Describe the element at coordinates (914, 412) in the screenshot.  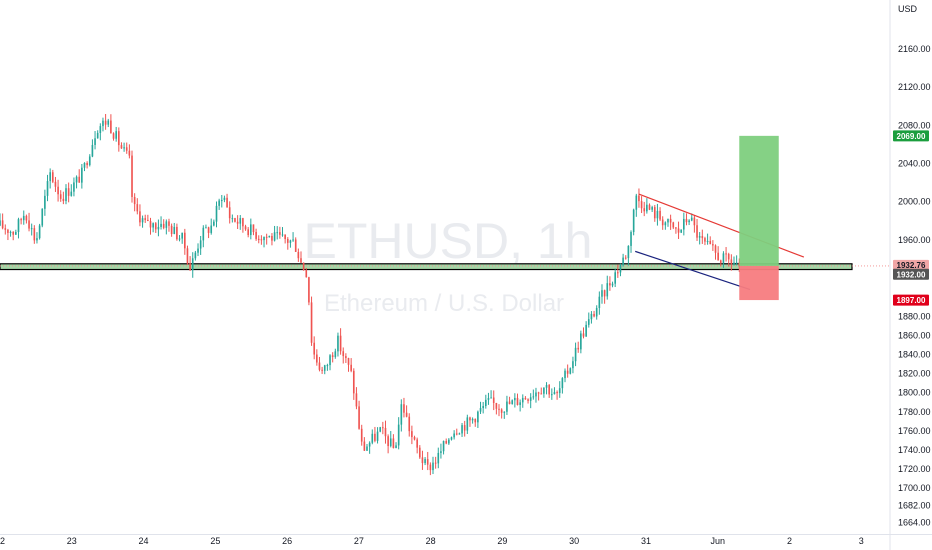
I see `y-tick-label: 1780.00` at that location.